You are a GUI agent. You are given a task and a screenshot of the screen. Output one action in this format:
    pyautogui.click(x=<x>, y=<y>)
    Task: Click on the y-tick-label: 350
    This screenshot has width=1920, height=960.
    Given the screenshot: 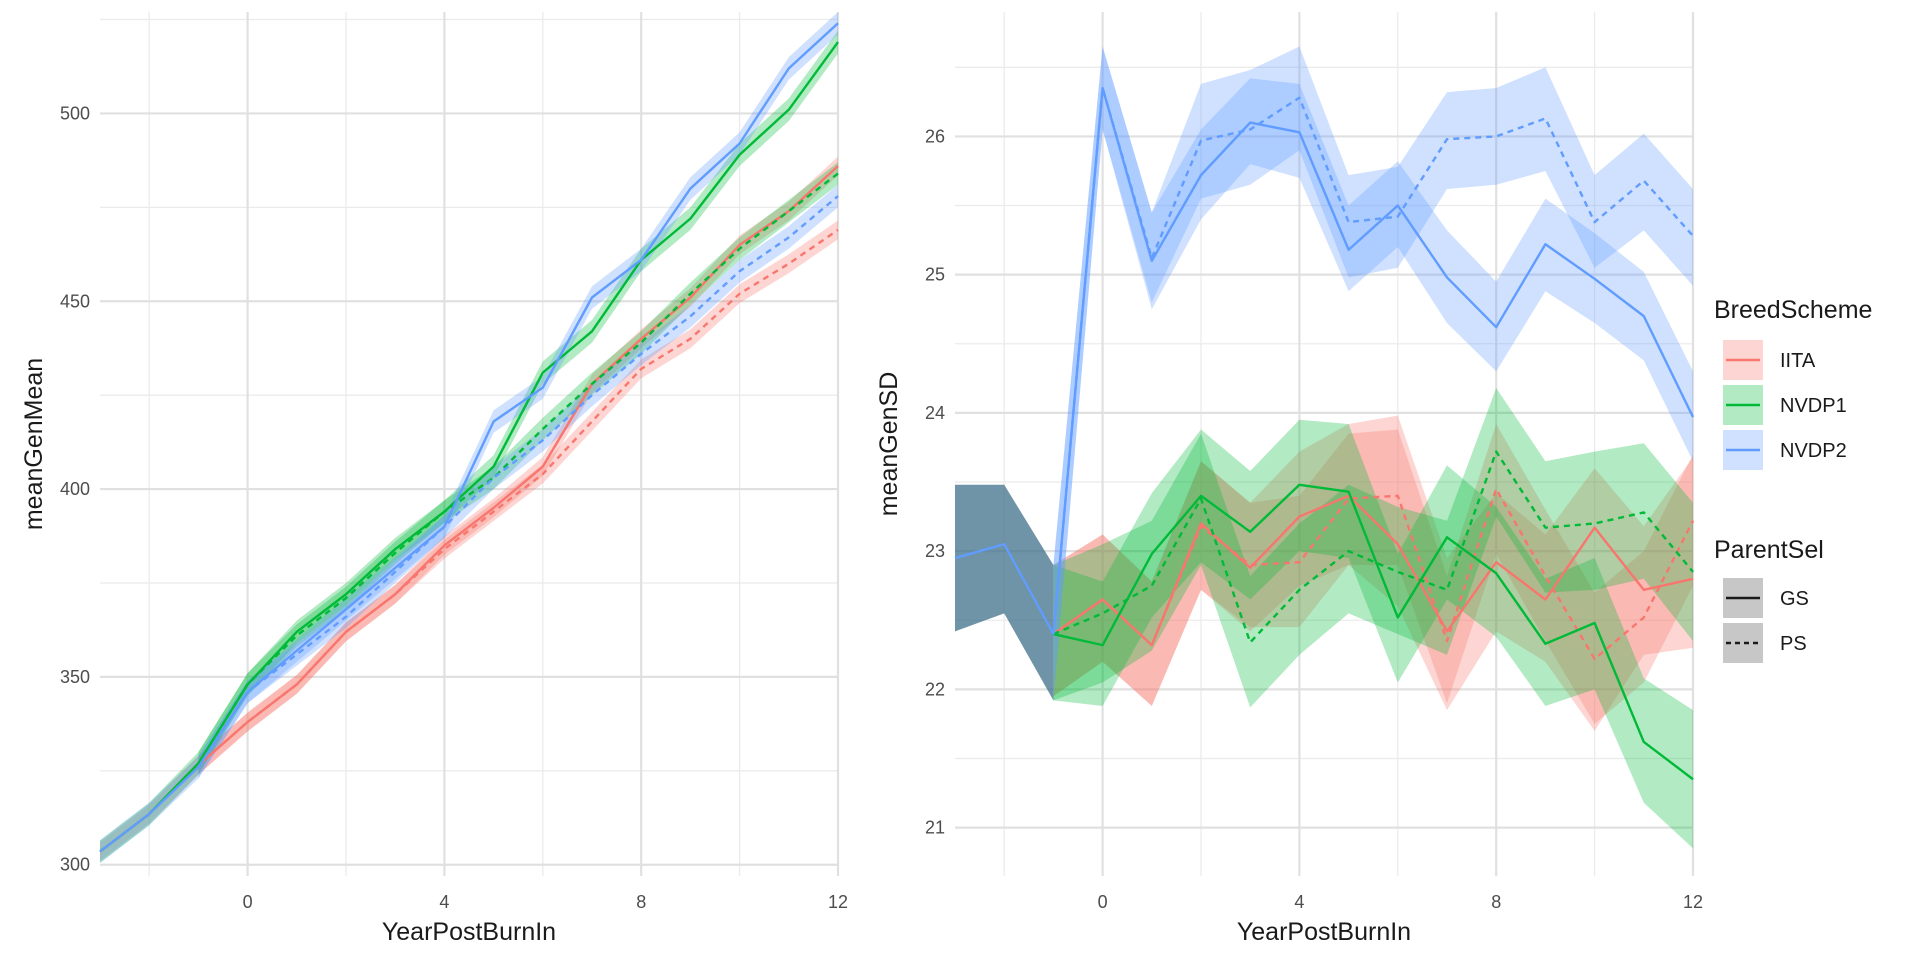 What is the action you would take?
    pyautogui.click(x=75, y=677)
    